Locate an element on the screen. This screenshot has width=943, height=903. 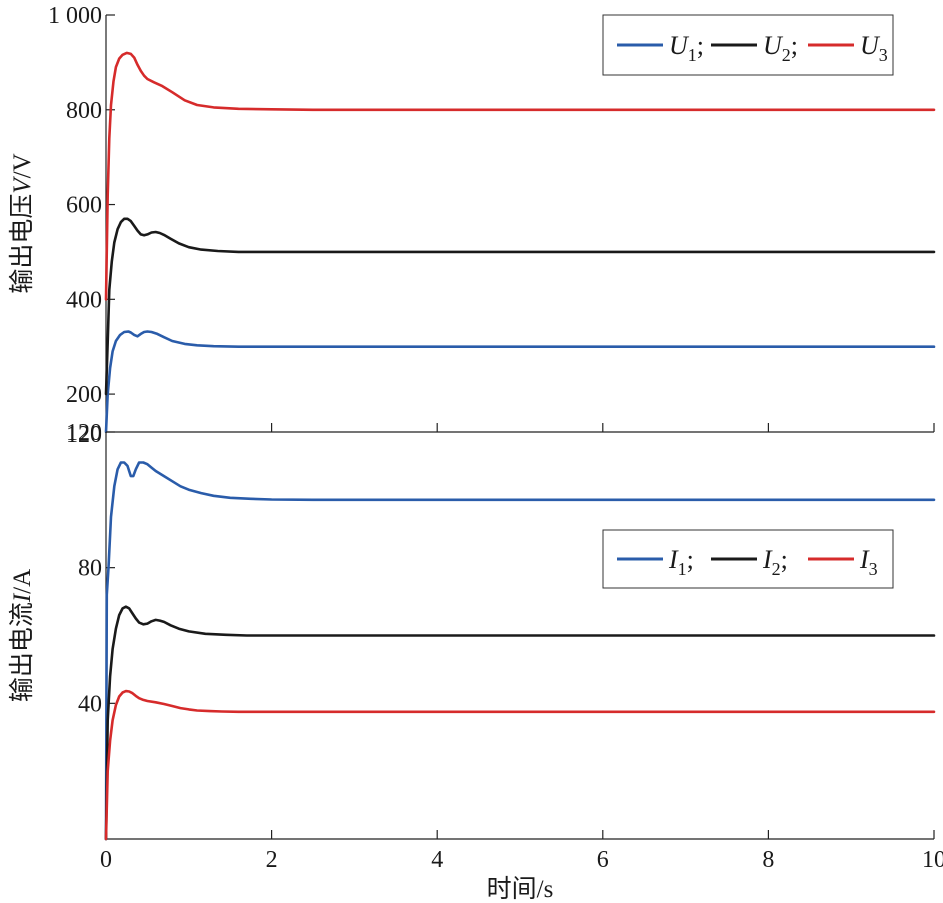
x-tick-label: 4 is located at coordinates (437, 860).